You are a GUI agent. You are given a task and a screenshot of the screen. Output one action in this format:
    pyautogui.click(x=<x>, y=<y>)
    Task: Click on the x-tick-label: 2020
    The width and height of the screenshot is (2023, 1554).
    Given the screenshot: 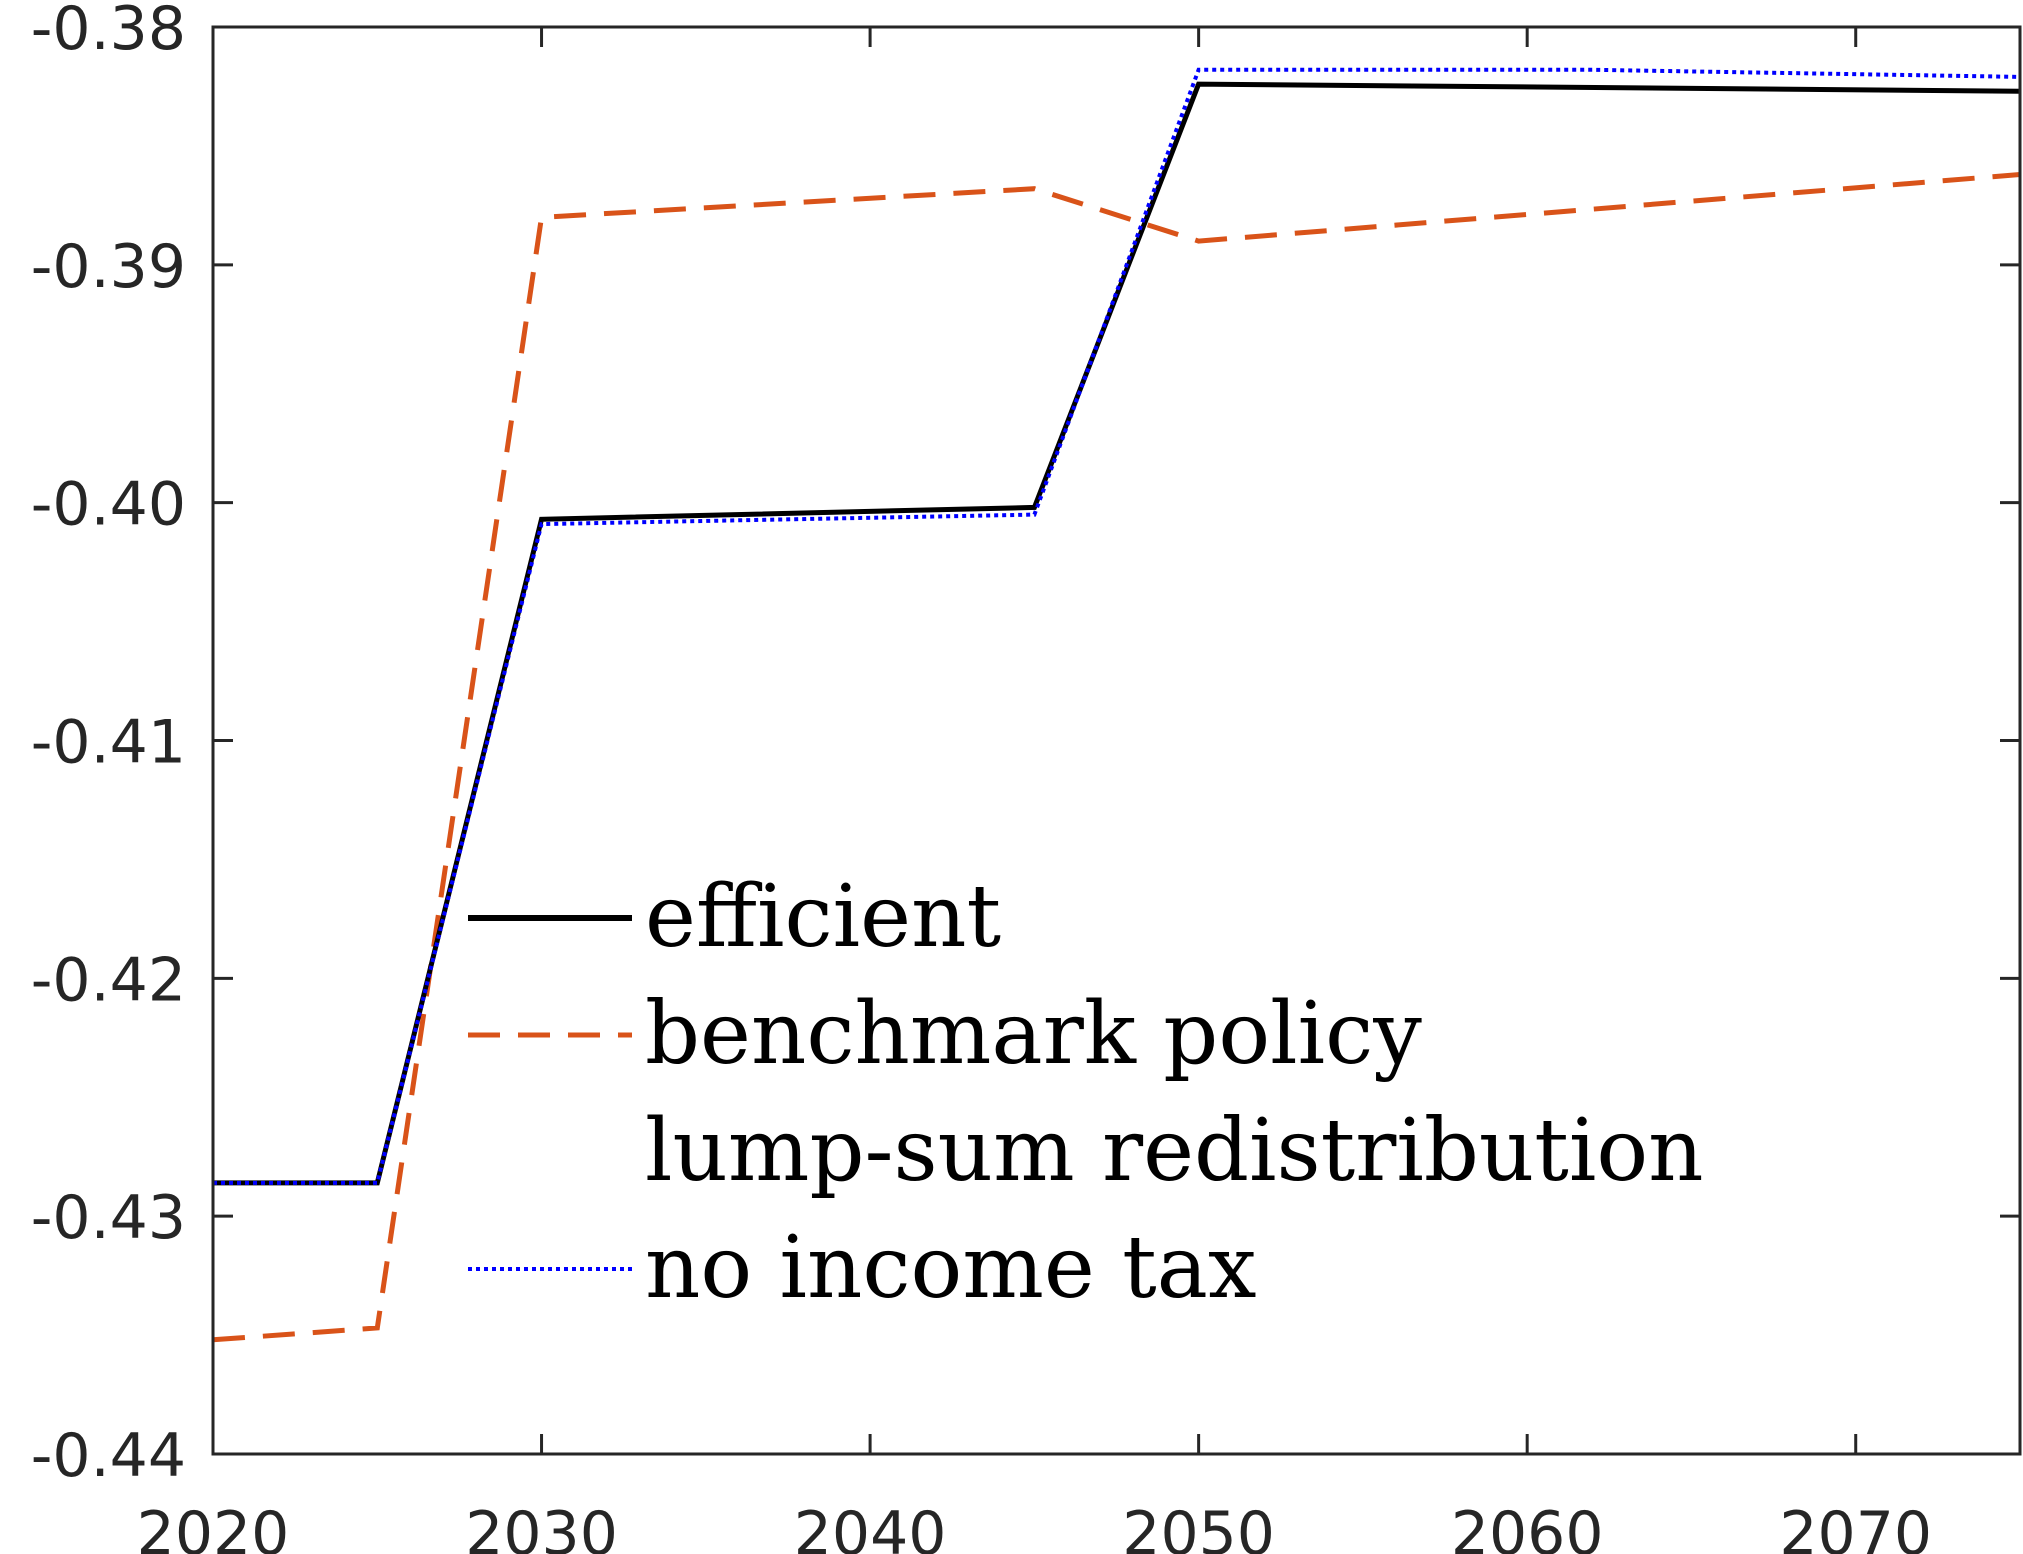 What is the action you would take?
    pyautogui.click(x=213, y=1526)
    